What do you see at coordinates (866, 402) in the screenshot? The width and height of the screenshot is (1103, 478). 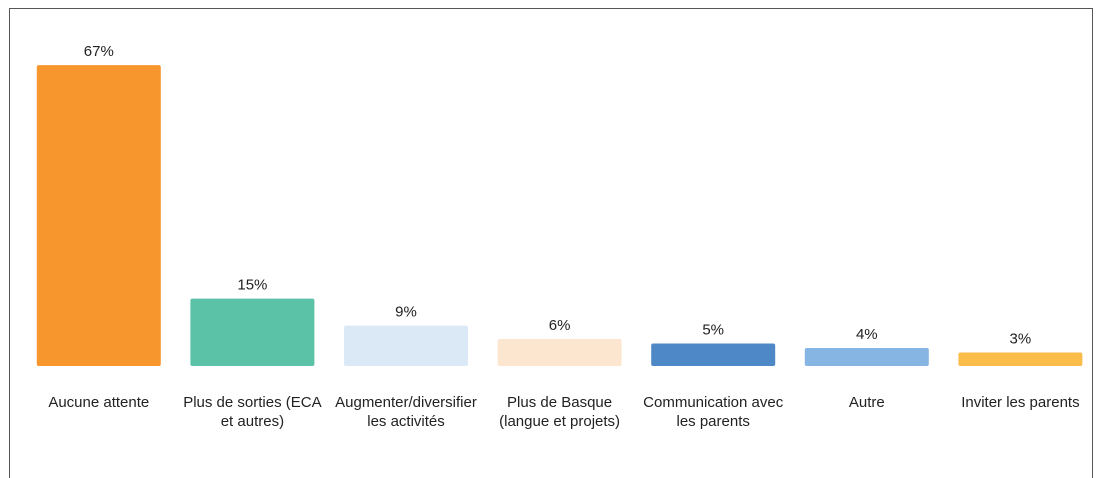 I see `x-tick-label: Autre` at bounding box center [866, 402].